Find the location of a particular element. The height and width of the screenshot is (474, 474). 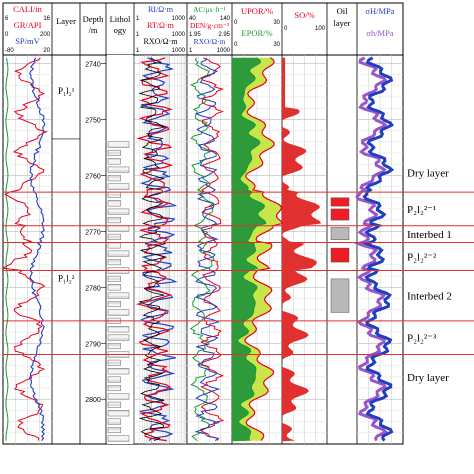

depth-tick-label: 2740 is located at coordinates (93, 64).